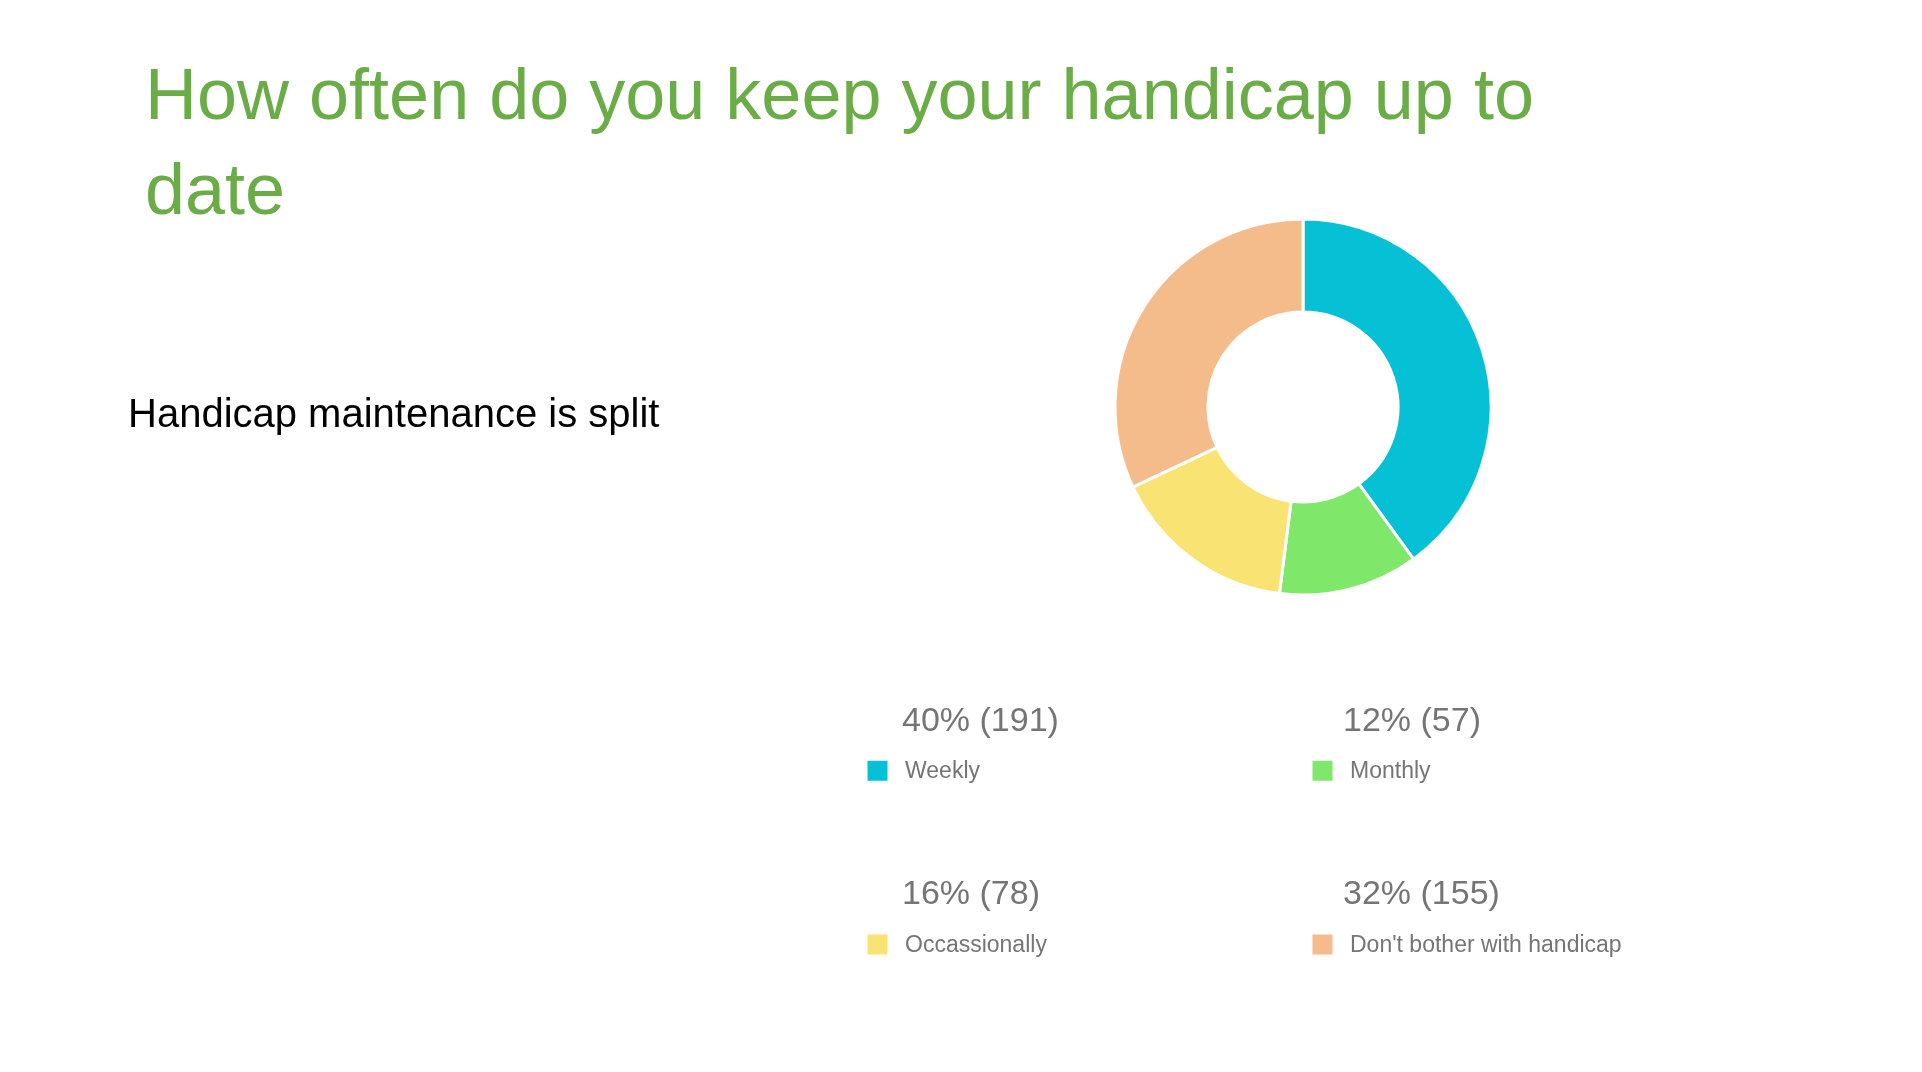  Describe the element at coordinates (1486, 943) in the screenshot. I see `legend-label: Don't bother with handicap` at that location.